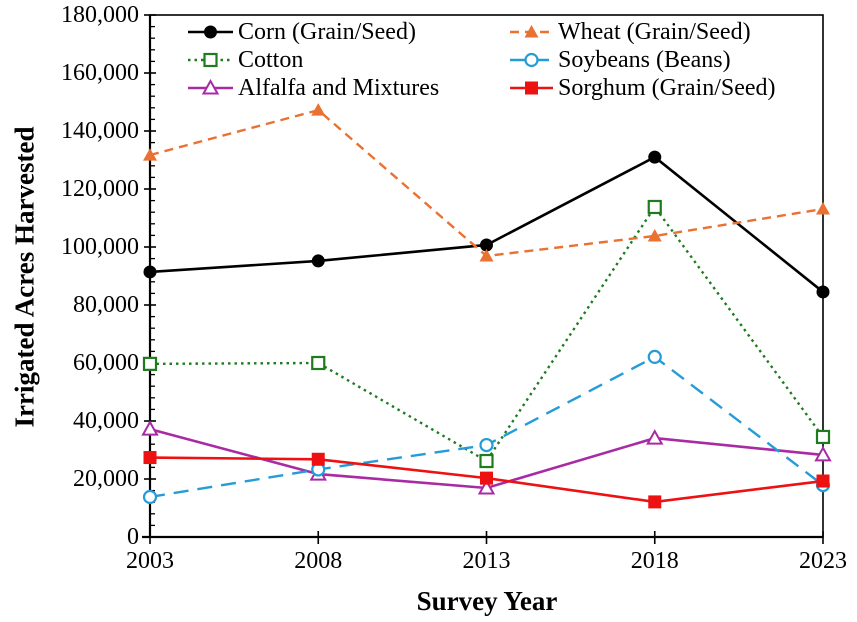  Describe the element at coordinates (24, 277) in the screenshot. I see `y-axis-title: Irrigated Acres Harvested` at that location.